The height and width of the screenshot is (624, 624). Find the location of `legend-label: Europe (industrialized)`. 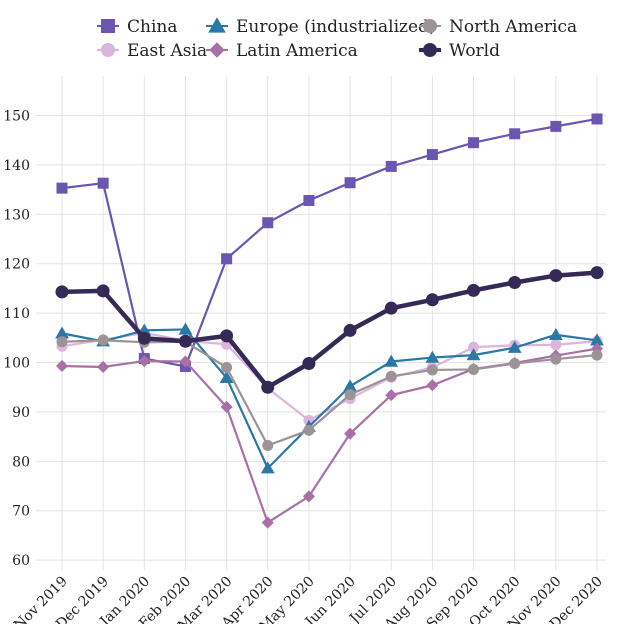

legend-label: Europe (industrialized) is located at coordinates (336, 27).